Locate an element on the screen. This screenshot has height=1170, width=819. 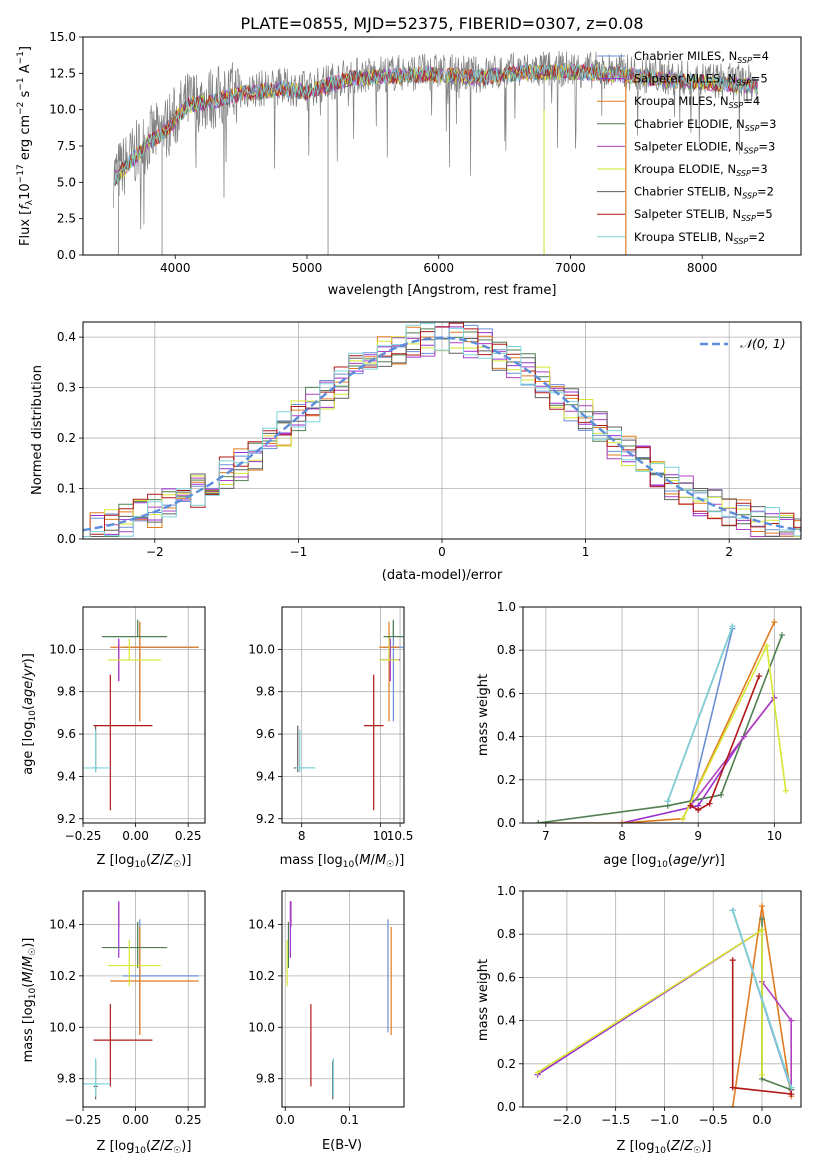
legend-count: =3 is located at coordinates (766, 146).